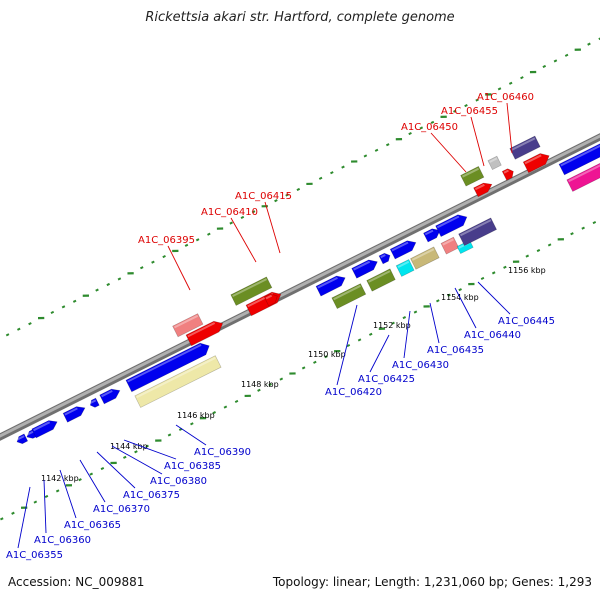 This screenshot has width=600, height=600. I want to click on ruler-tick-label: 1148 kbp, so click(260, 384).